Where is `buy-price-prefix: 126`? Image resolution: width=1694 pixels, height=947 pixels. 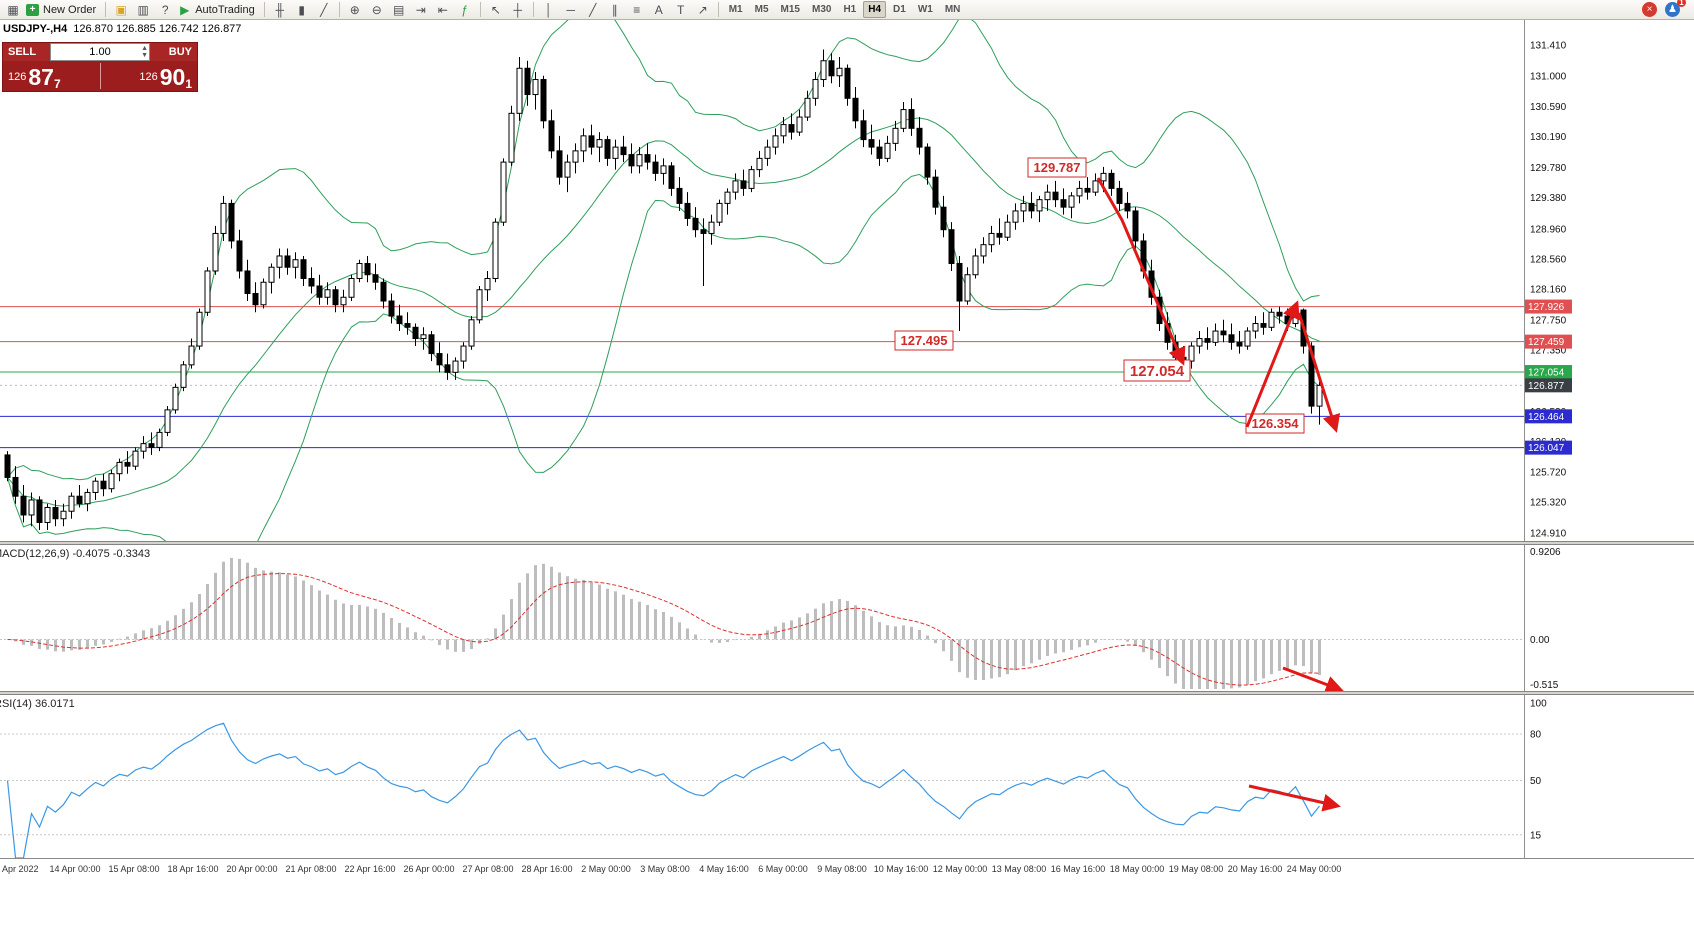 buy-price-prefix: 126 is located at coordinates (148, 77).